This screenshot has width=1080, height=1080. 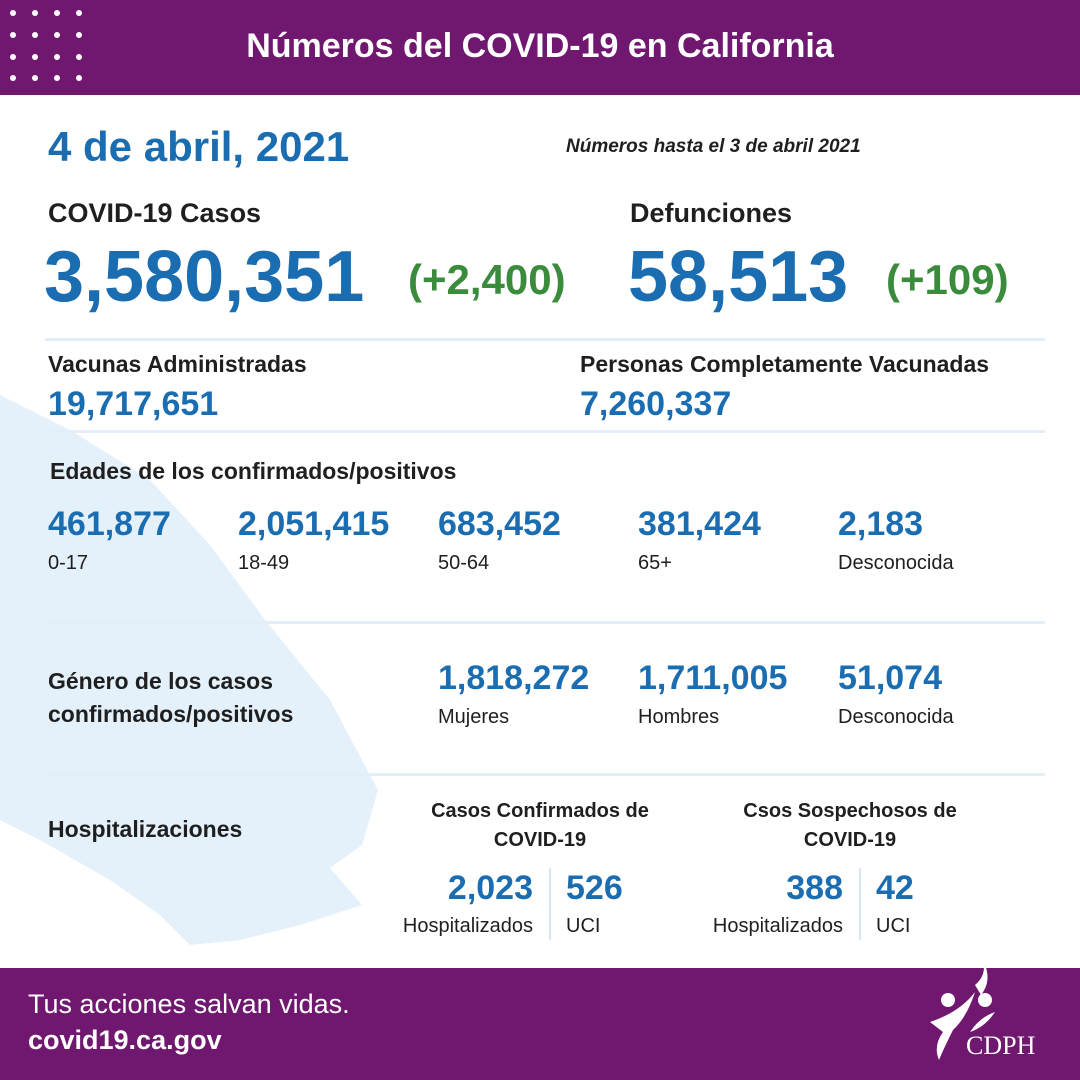 What do you see at coordinates (199, 146) in the screenshot?
I see `date: 4 de abril, 2021` at bounding box center [199, 146].